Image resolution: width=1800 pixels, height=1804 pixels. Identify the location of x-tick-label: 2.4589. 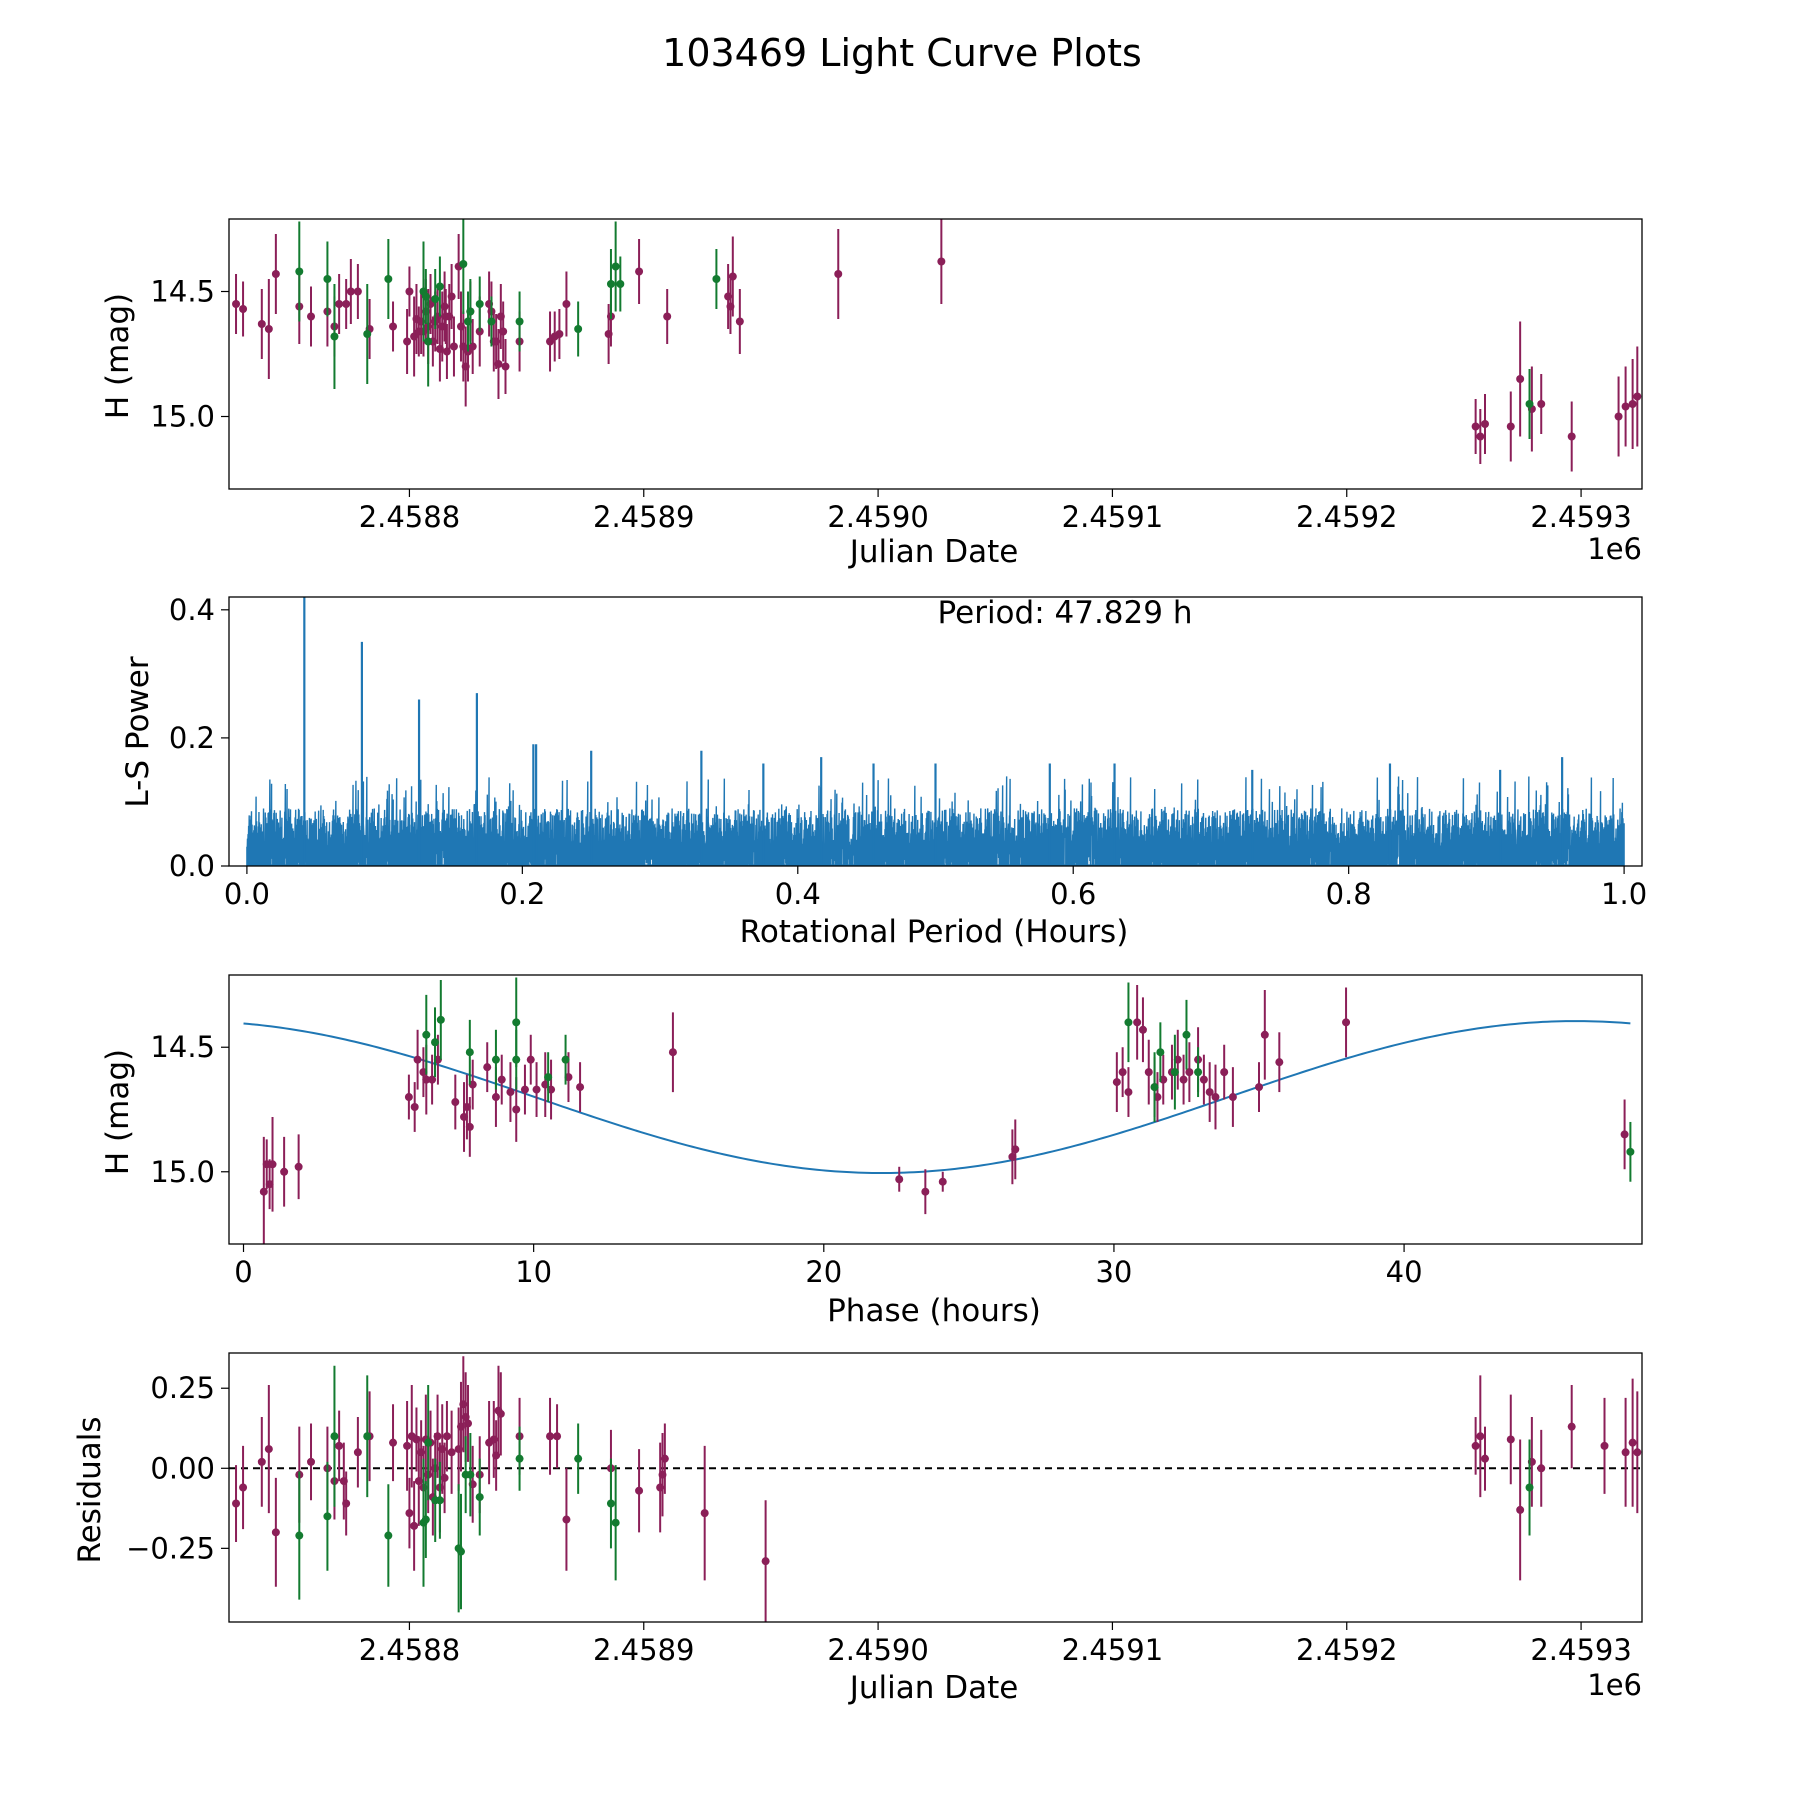
(643, 517).